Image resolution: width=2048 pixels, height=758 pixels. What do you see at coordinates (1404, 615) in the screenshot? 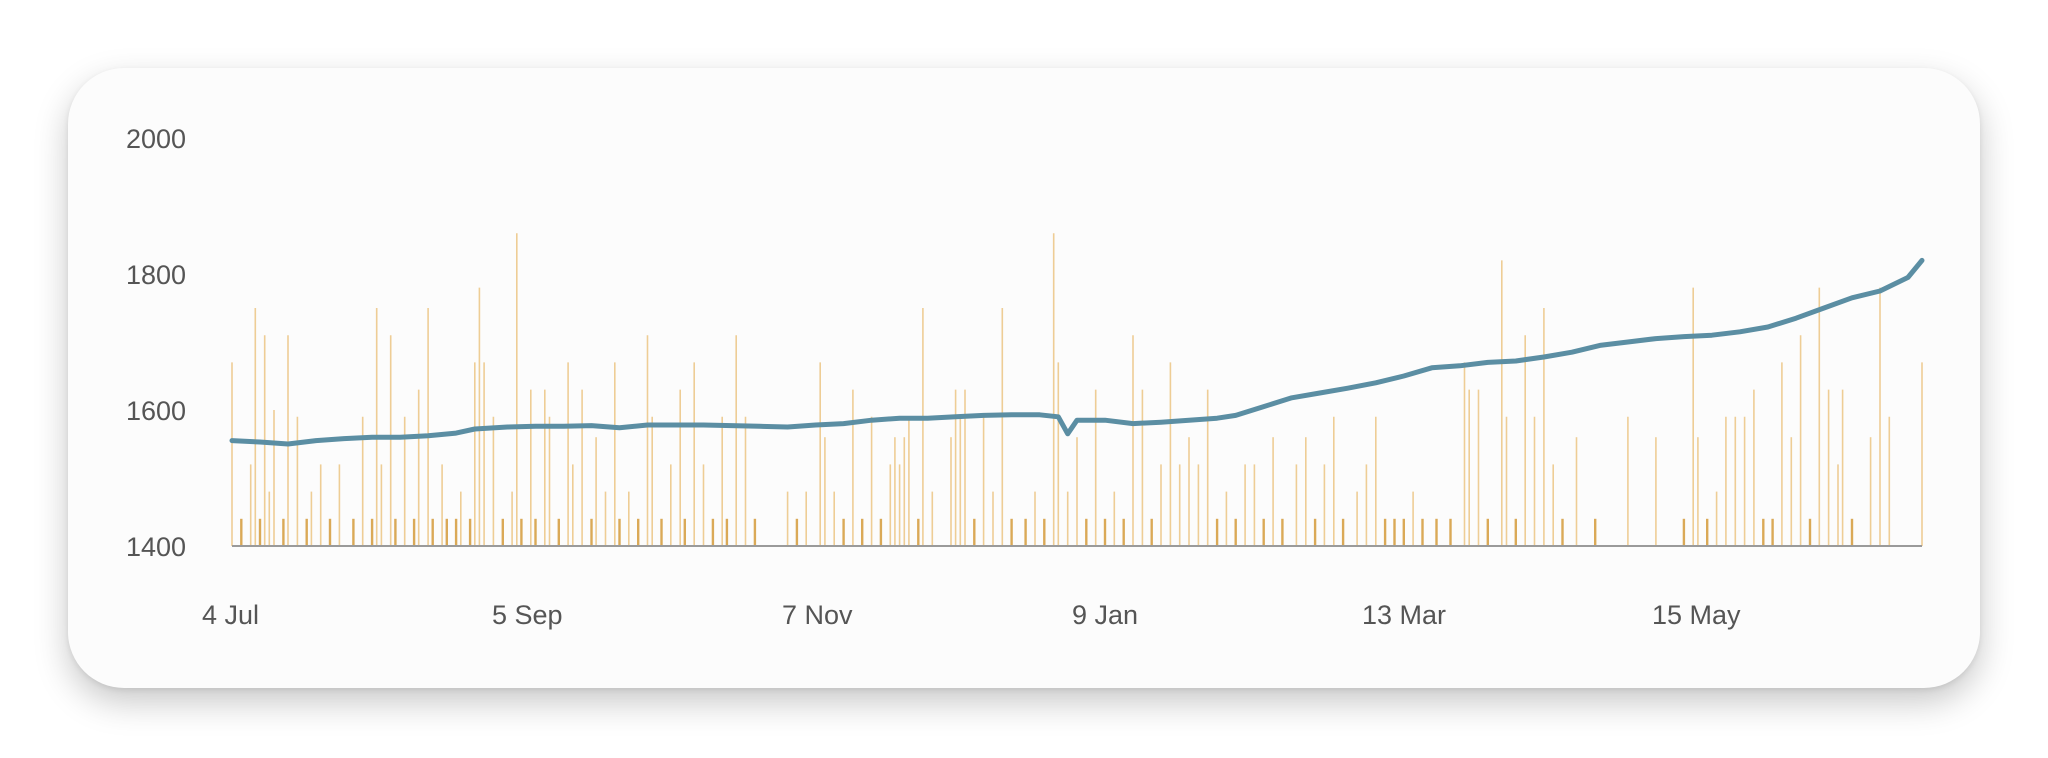
I see `x-tick-label: 13 Mar` at bounding box center [1404, 615].